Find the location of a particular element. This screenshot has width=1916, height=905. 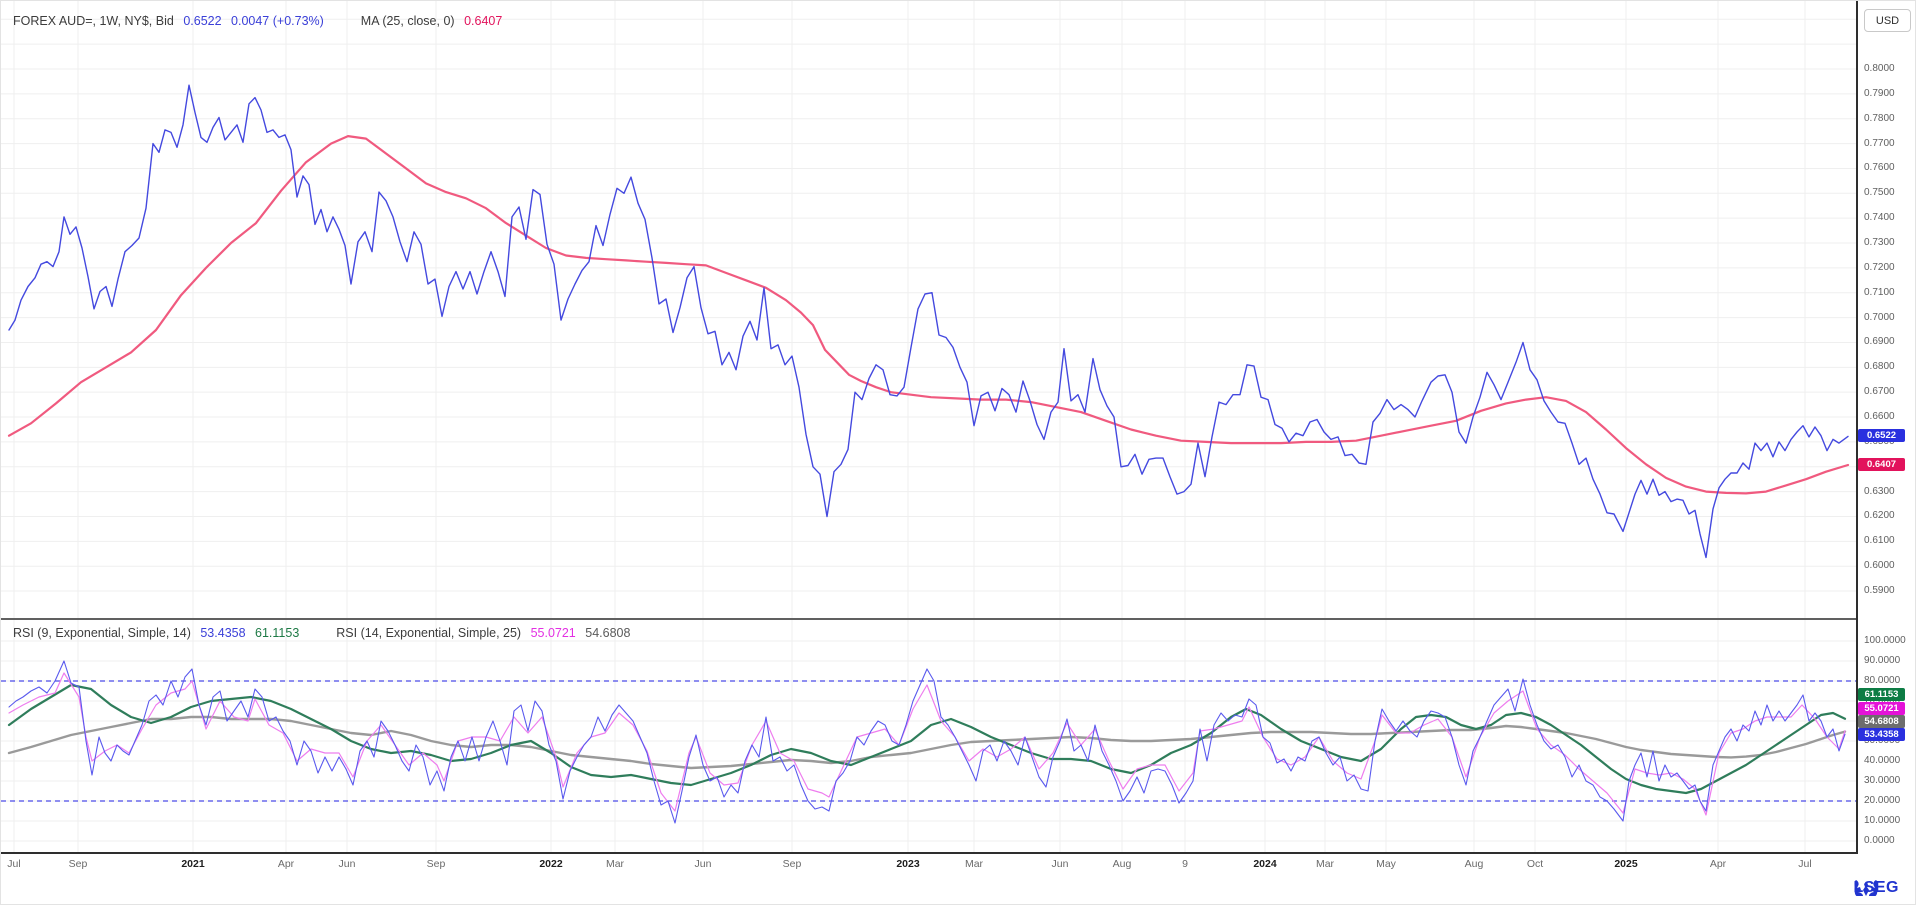

price-tick-label: 0.8000 is located at coordinates (1879, 68).